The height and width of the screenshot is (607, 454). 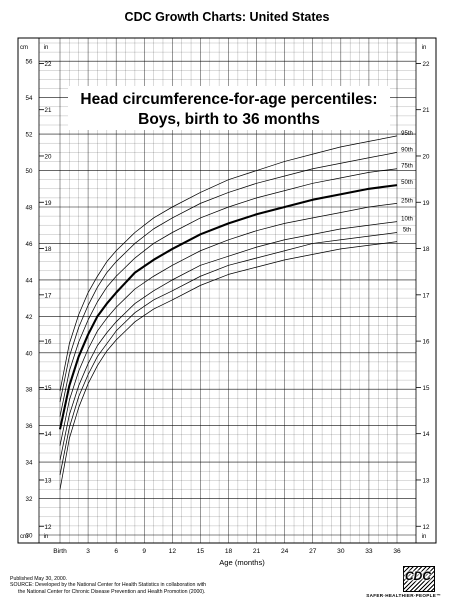 What do you see at coordinates (46, 537) in the screenshot?
I see `y-unit-in-bottom-left: in` at bounding box center [46, 537].